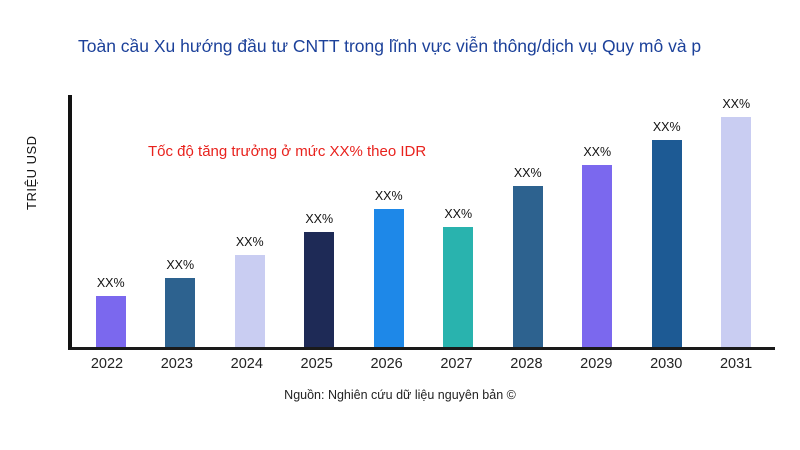 This screenshot has height=450, width=800. Describe the element at coordinates (666, 243) in the screenshot. I see `bar-2030` at that location.